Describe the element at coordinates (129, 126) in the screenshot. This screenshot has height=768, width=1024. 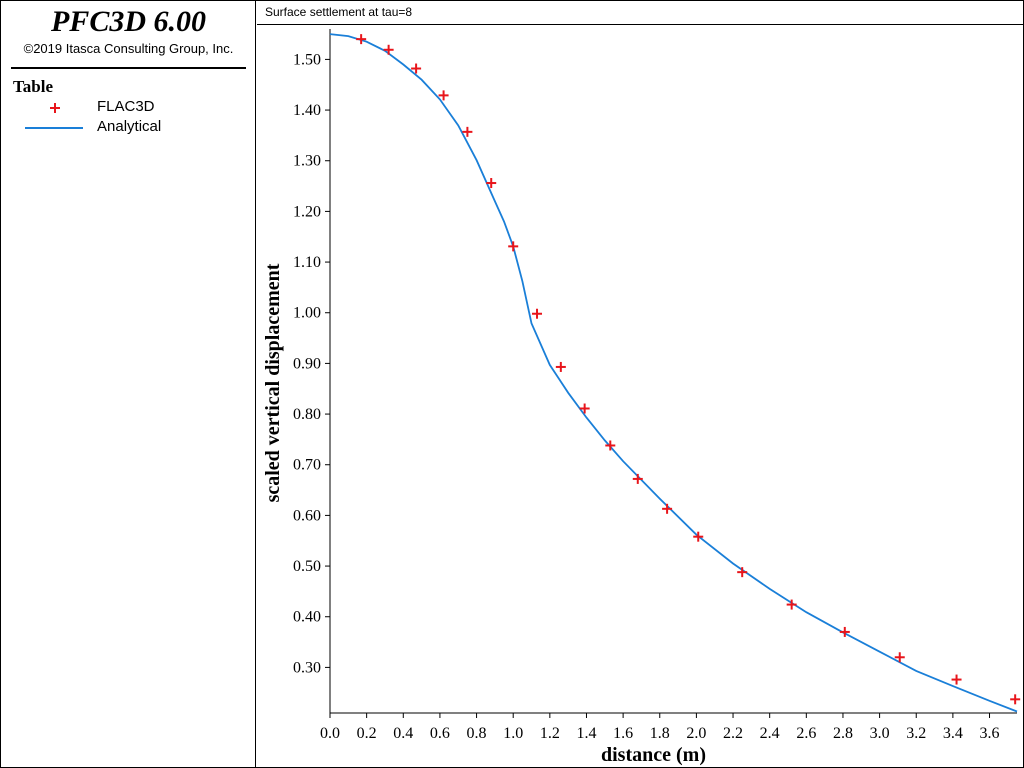
I see `legend-label-analytical: Analytical` at that location.